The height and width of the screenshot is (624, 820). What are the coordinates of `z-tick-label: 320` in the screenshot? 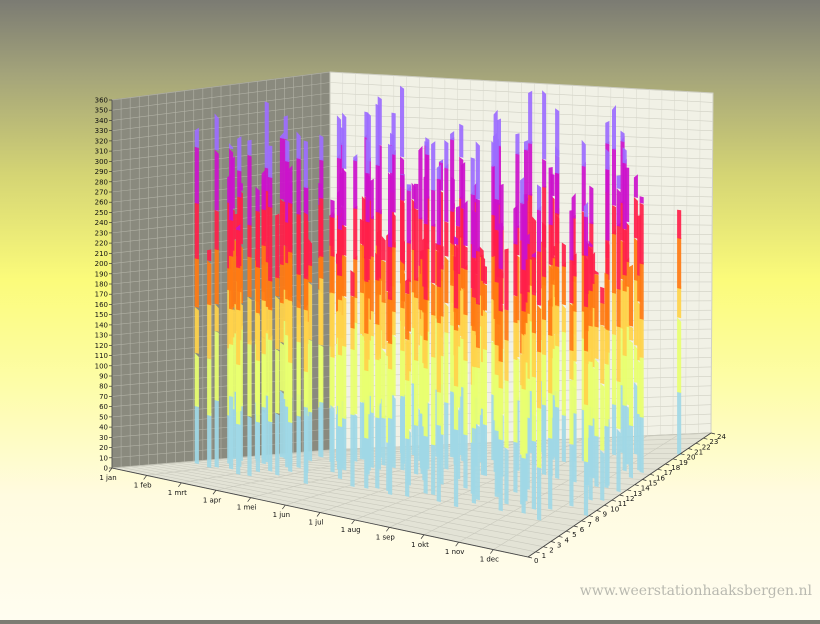 It's located at (101, 141).